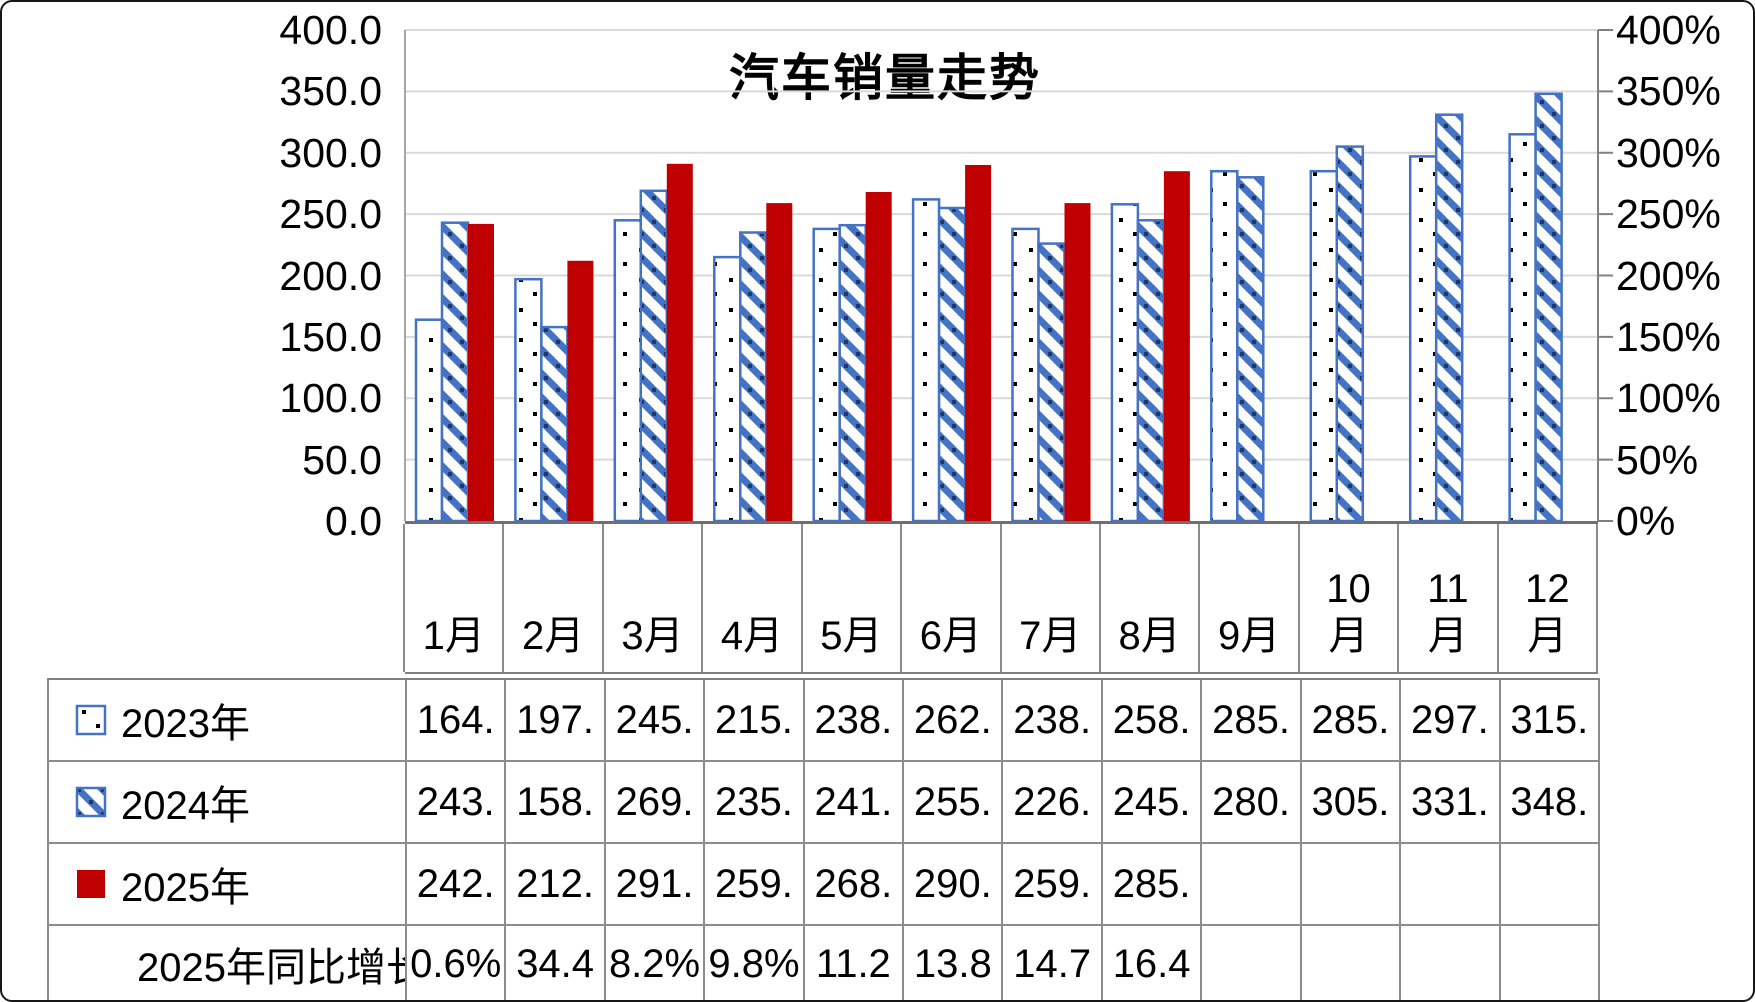  Describe the element at coordinates (1152, 885) in the screenshot. I see `table-cell-r2-c7: 285.` at that location.